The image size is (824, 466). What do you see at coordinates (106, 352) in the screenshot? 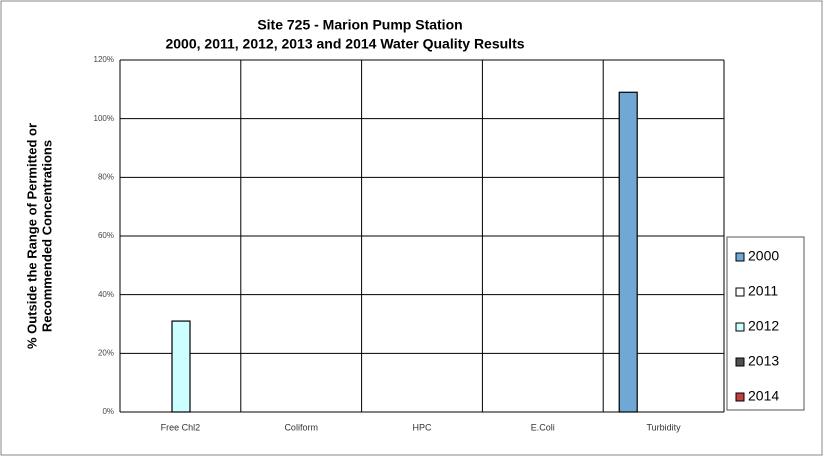
I see `y-tick-label: 20%` at bounding box center [106, 352].